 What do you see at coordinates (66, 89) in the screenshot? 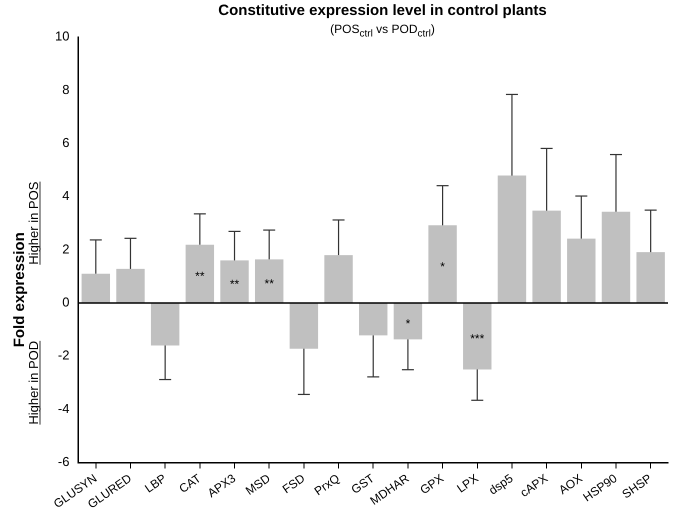
I see `y-tick-label: 8` at bounding box center [66, 89].